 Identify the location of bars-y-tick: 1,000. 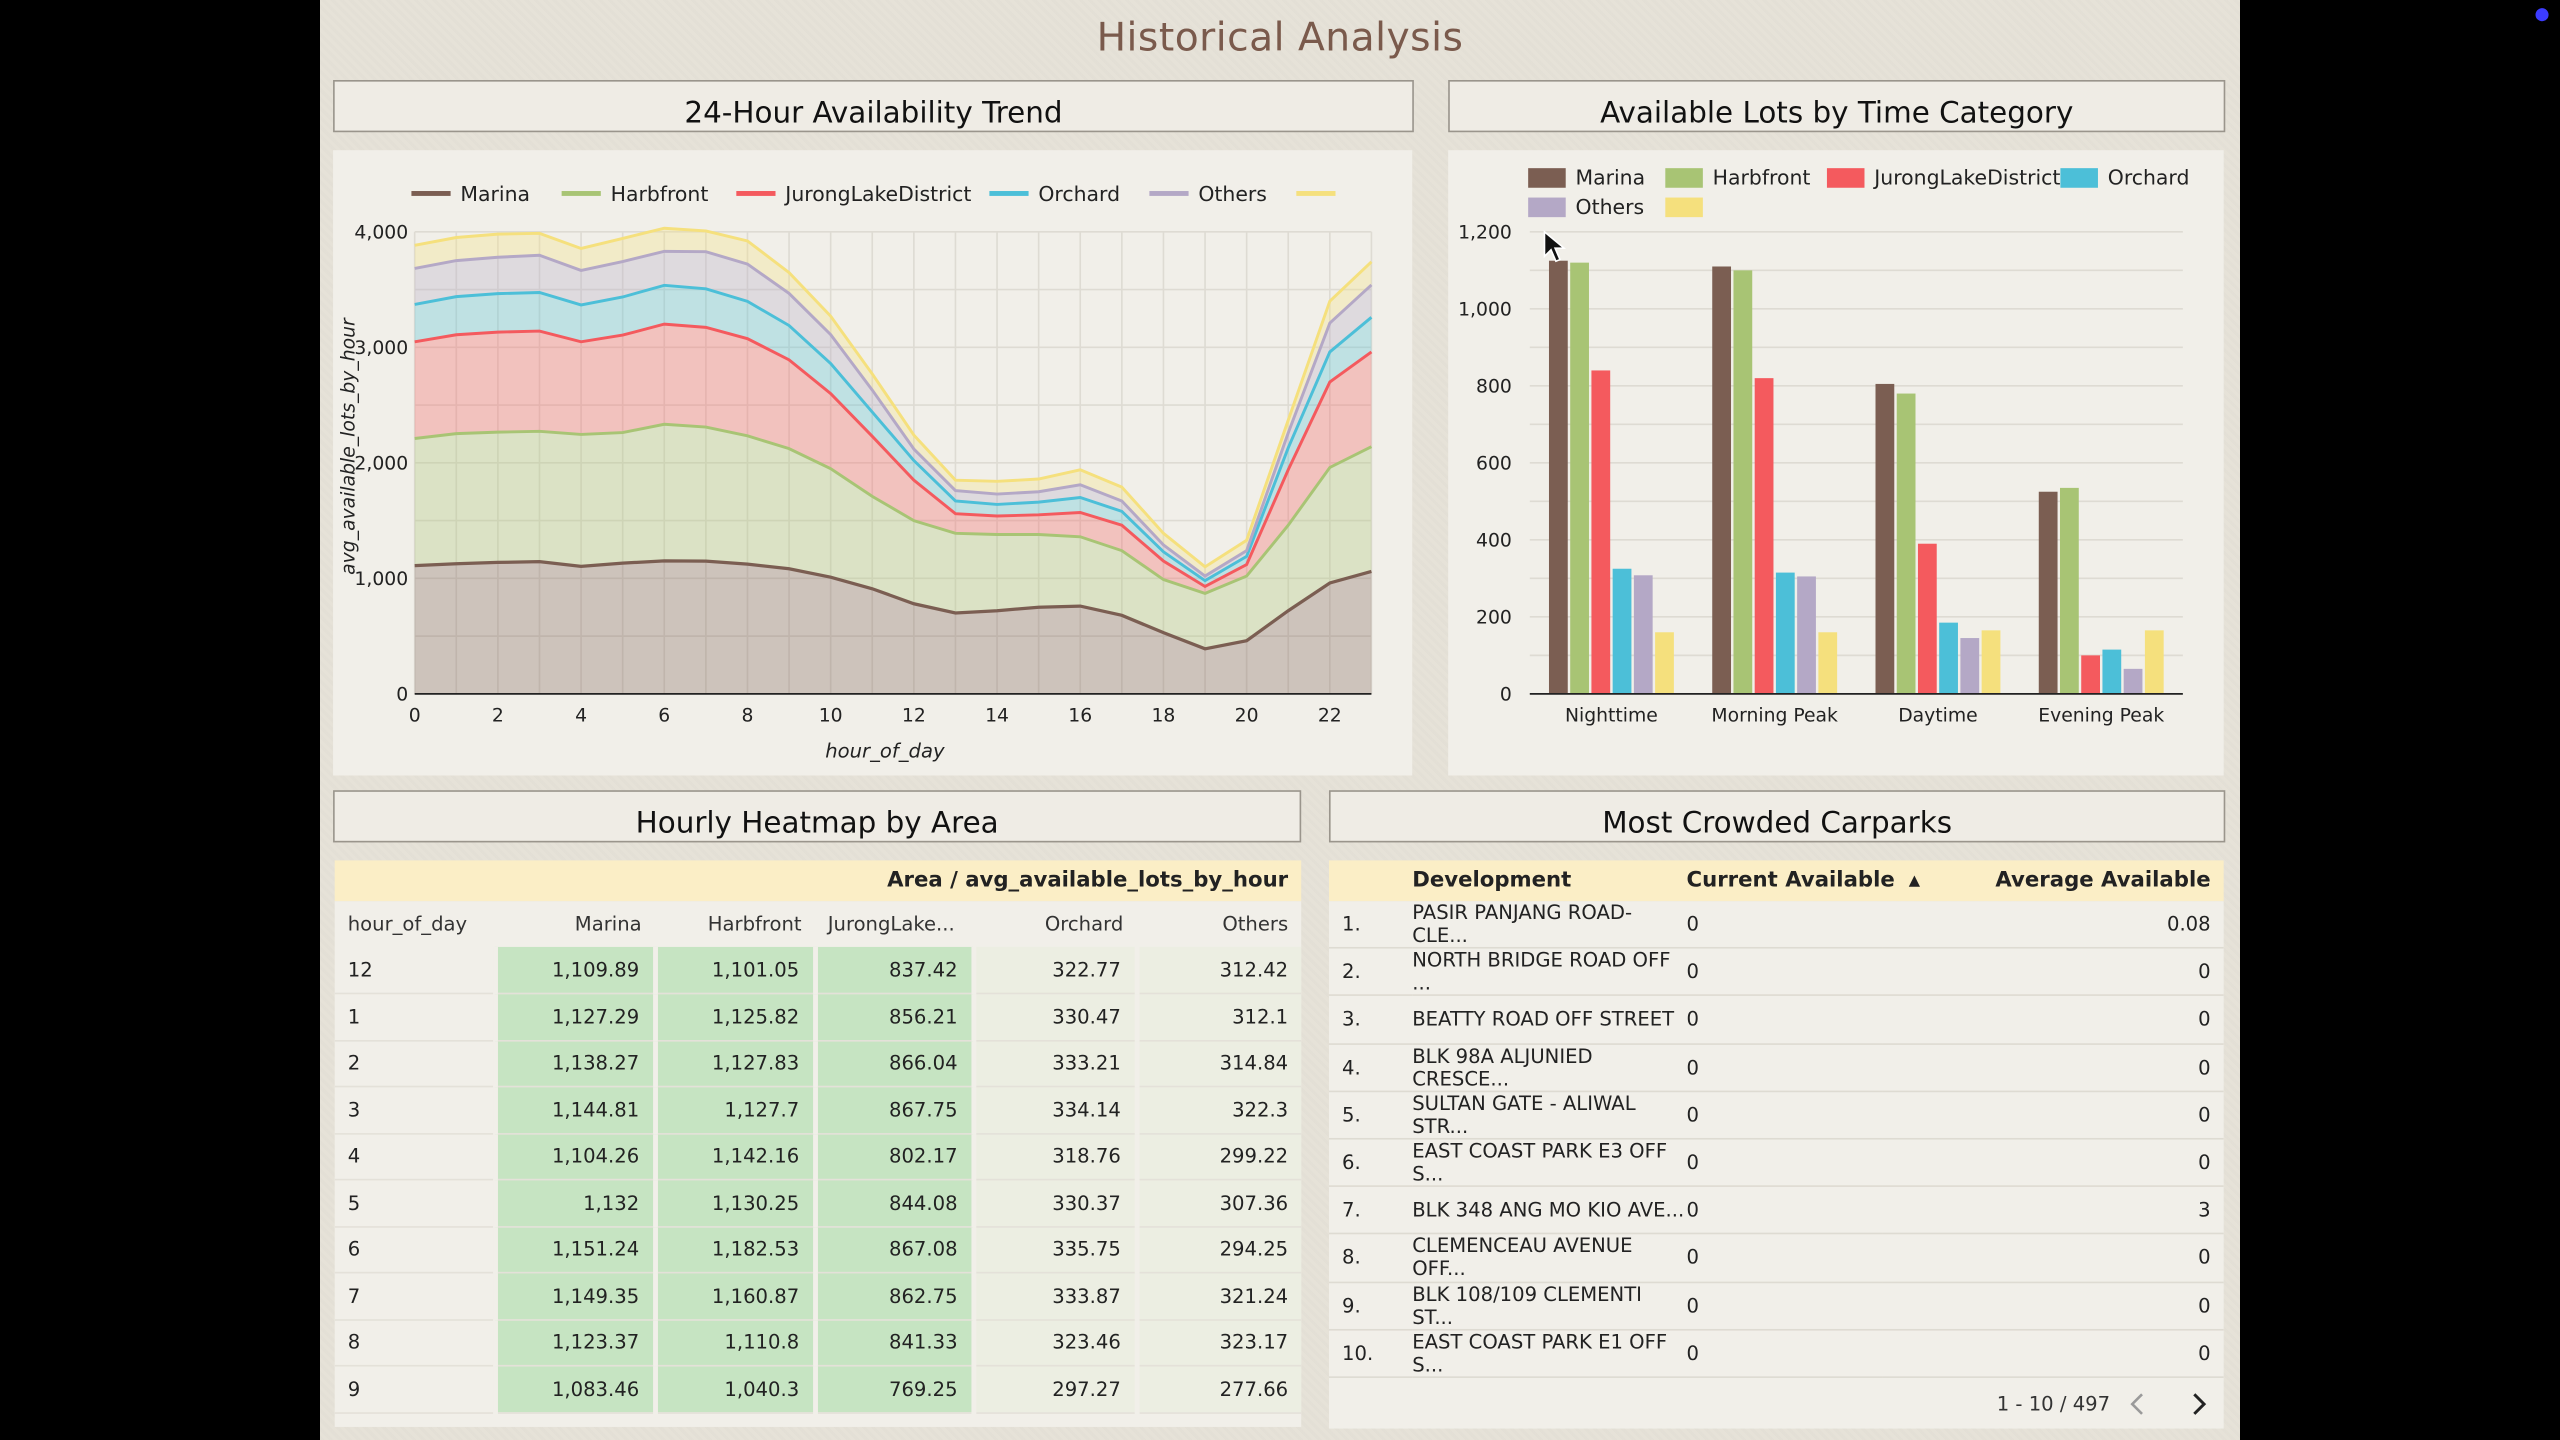
(1485, 309).